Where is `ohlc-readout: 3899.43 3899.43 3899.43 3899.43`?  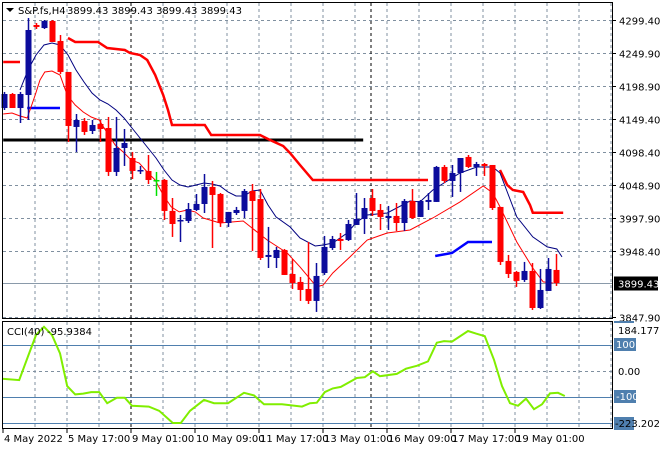 ohlc-readout: 3899.43 3899.43 3899.43 3899.43 is located at coordinates (154, 11).